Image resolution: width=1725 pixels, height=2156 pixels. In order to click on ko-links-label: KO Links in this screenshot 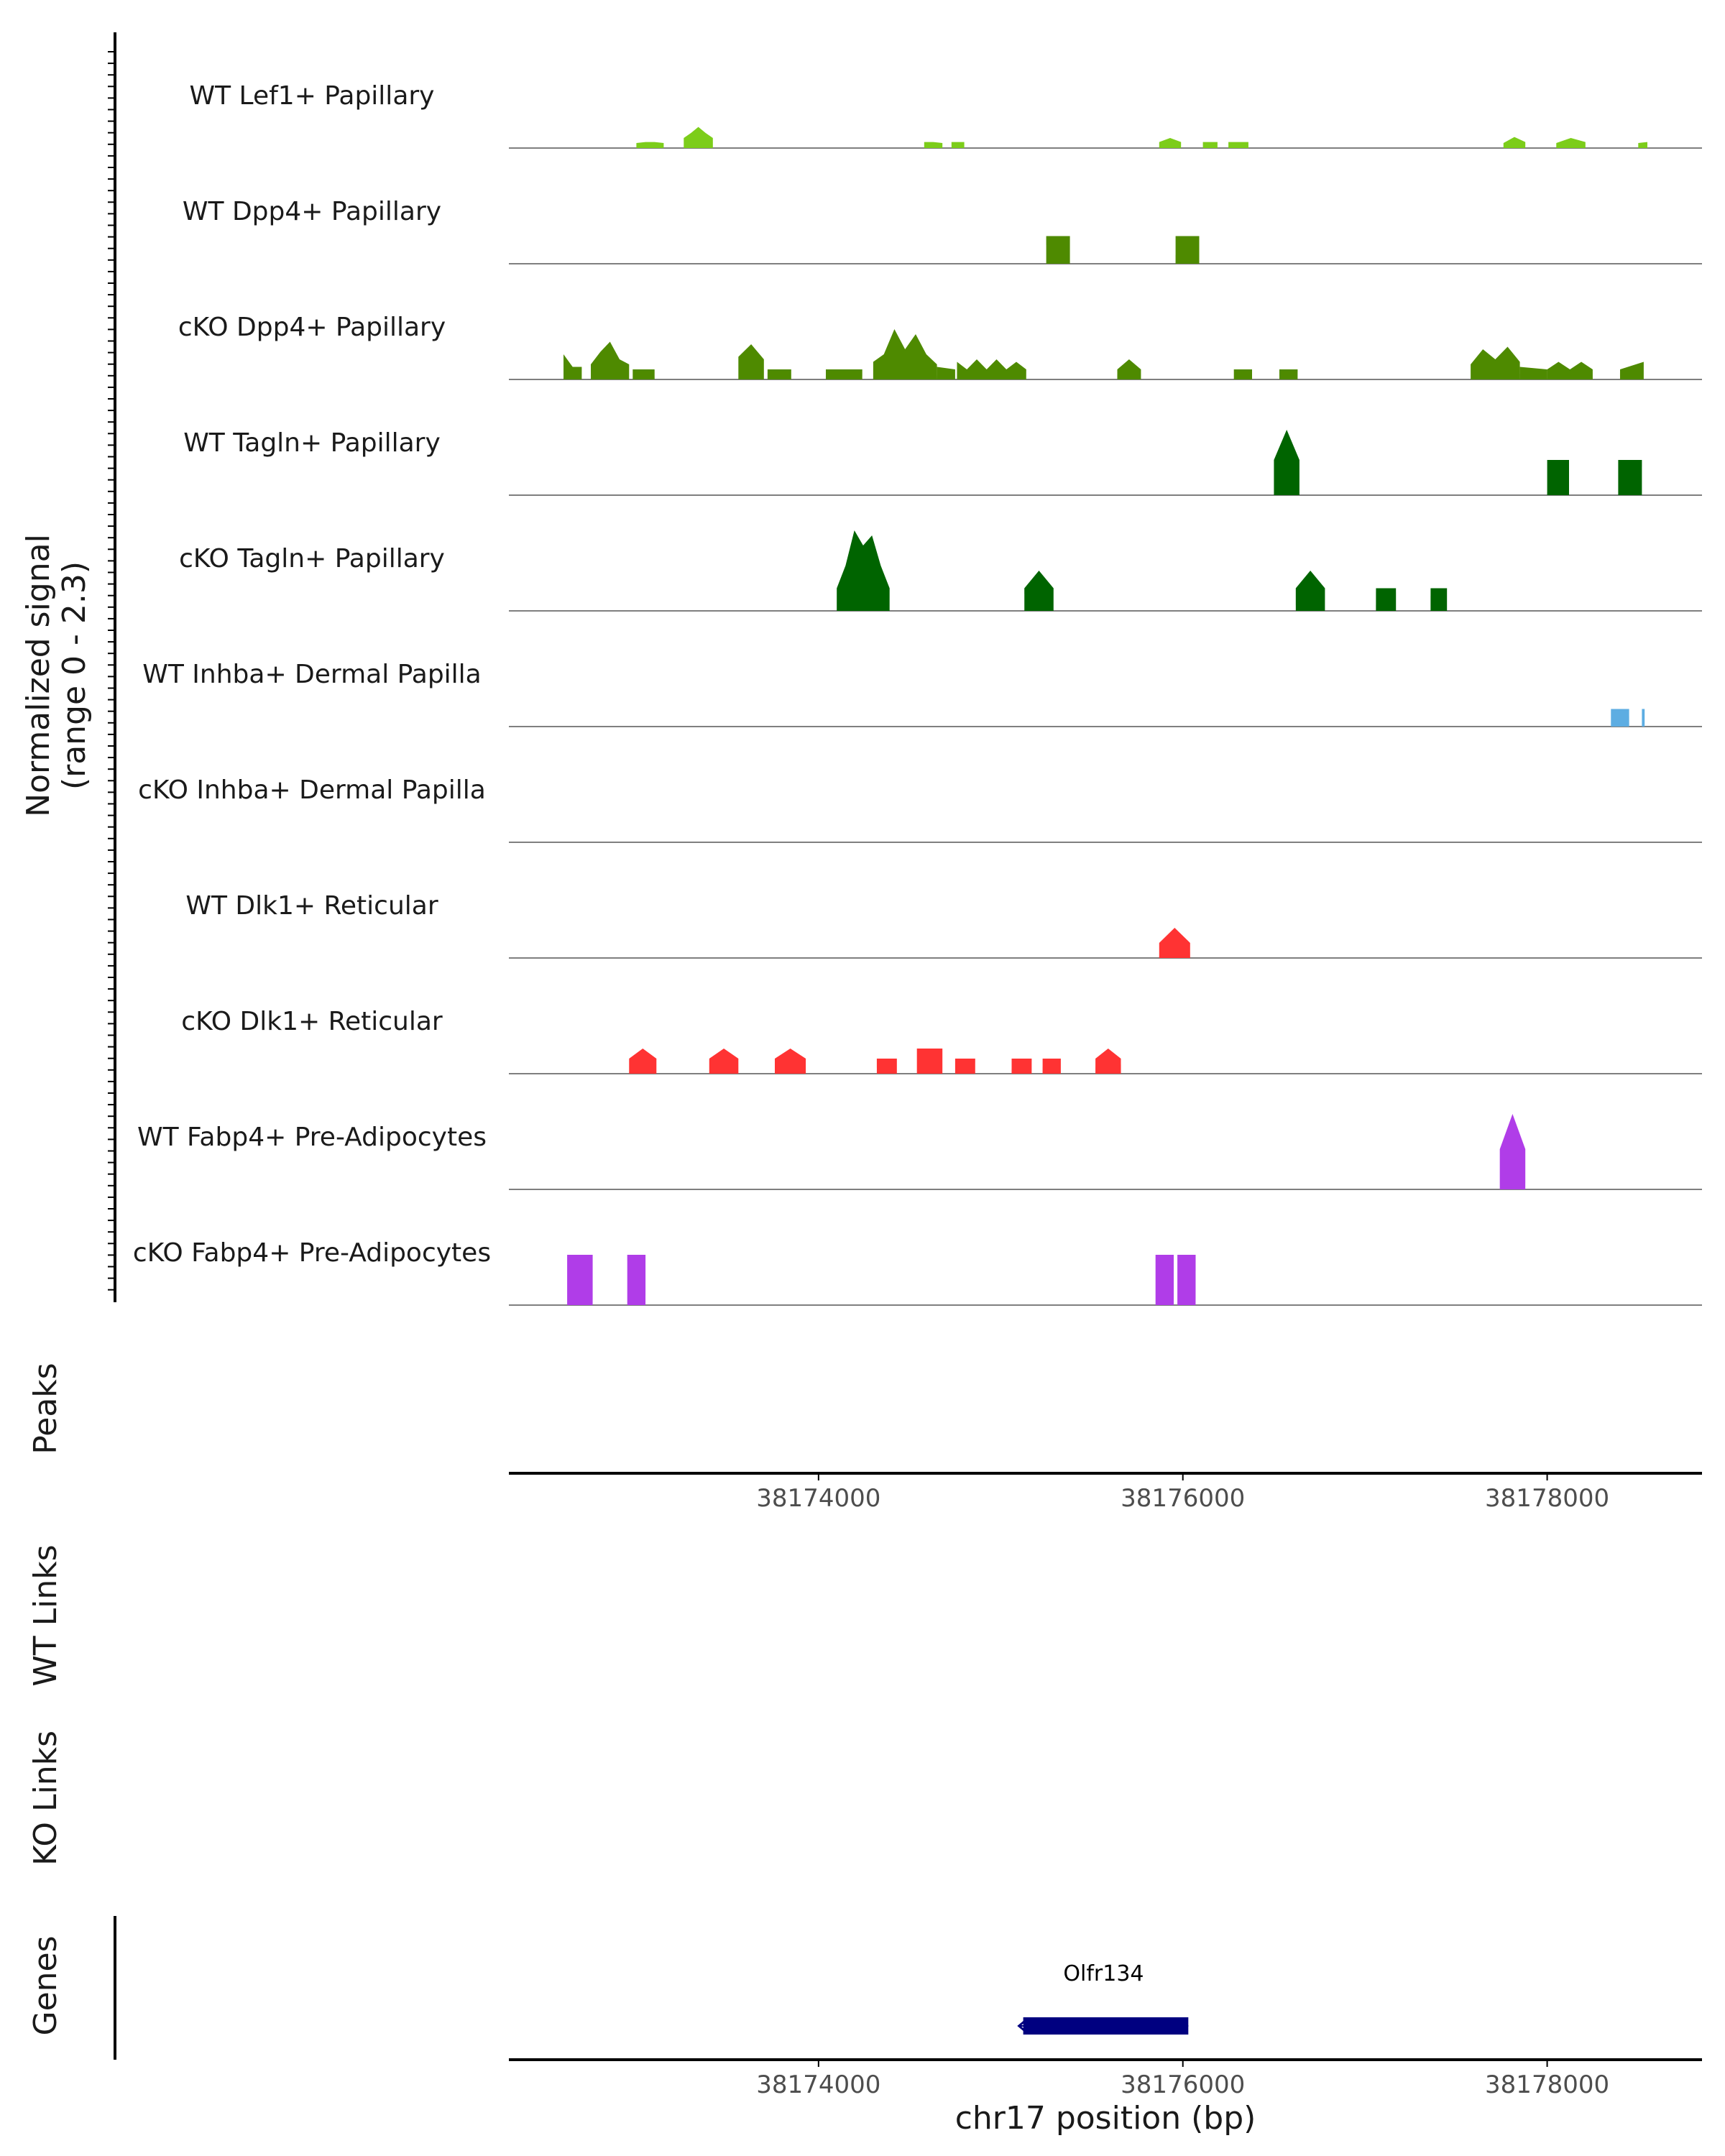, I will do `click(45, 1798)`.